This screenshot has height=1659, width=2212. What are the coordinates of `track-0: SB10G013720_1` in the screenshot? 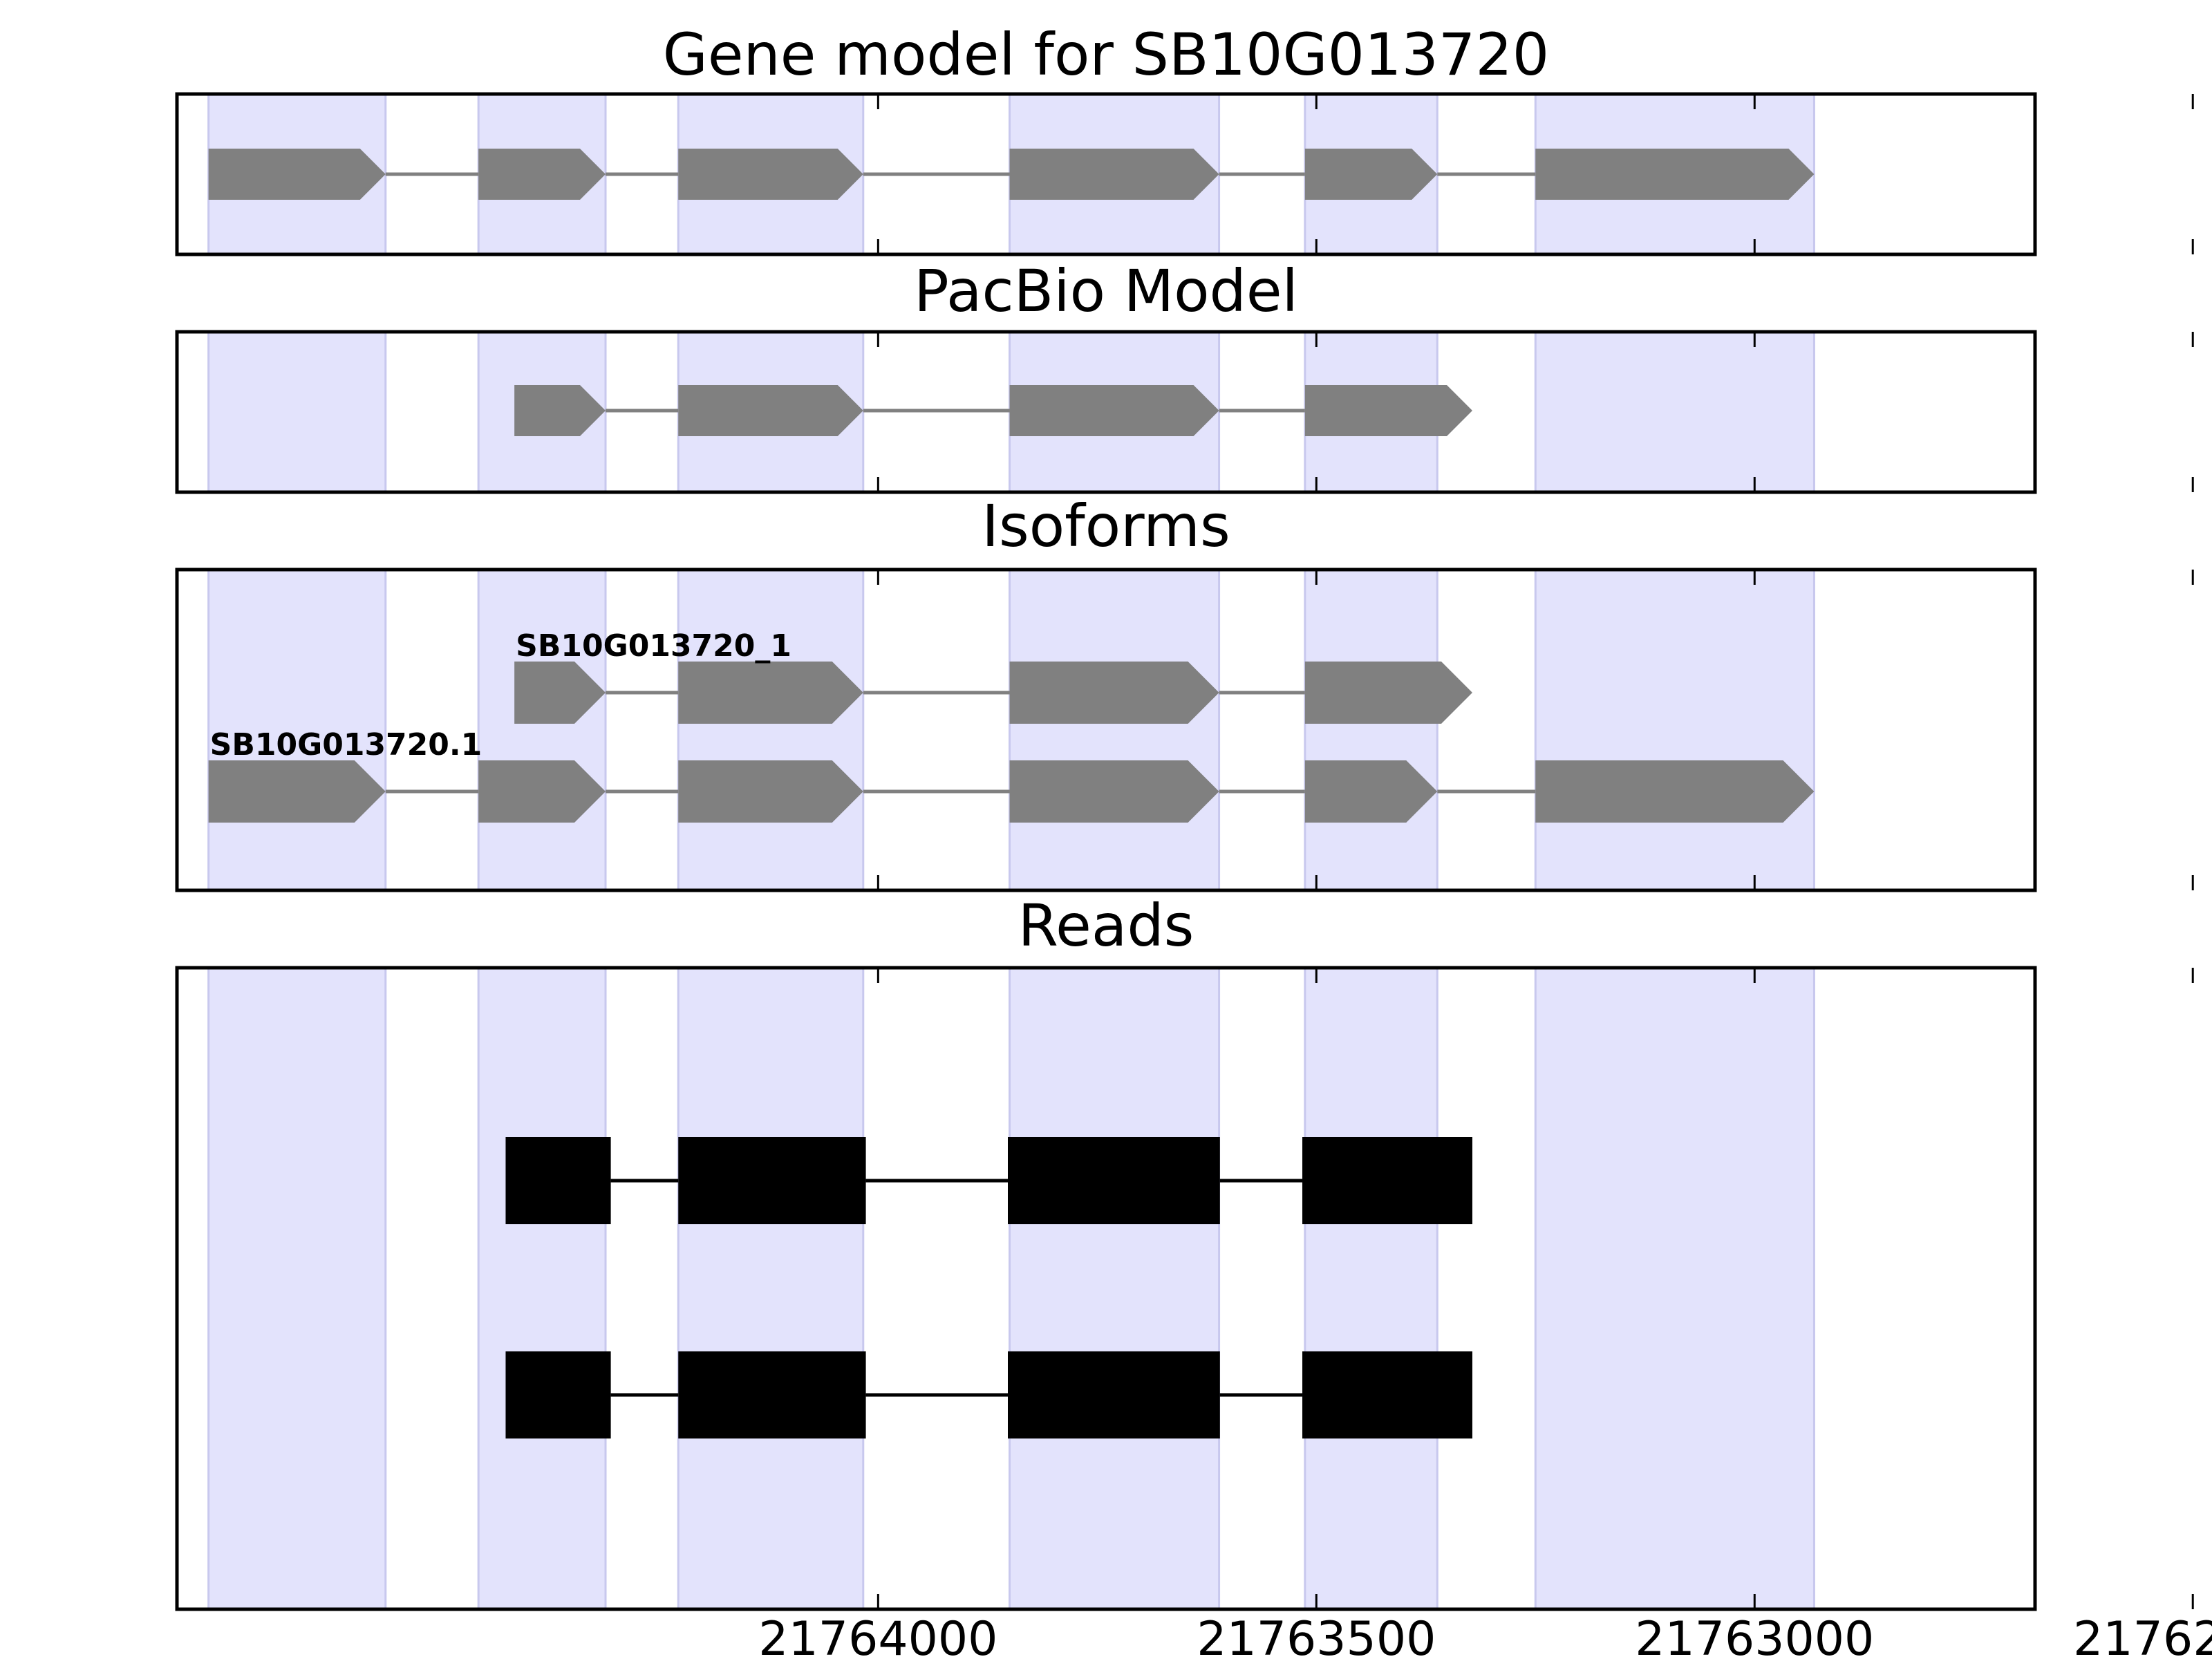 It's located at (993, 676).